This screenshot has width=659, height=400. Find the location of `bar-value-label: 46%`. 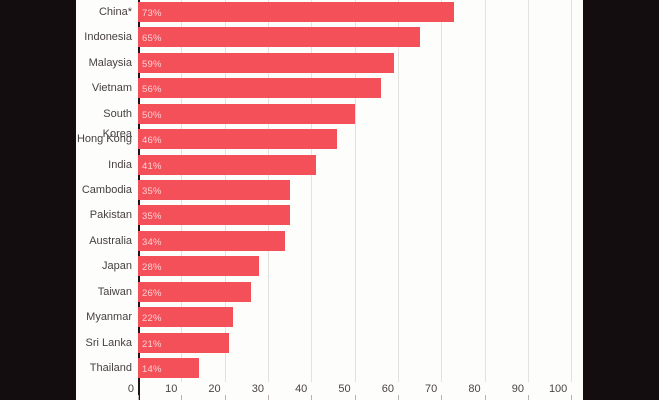

bar-value-label: 46% is located at coordinates (152, 141).